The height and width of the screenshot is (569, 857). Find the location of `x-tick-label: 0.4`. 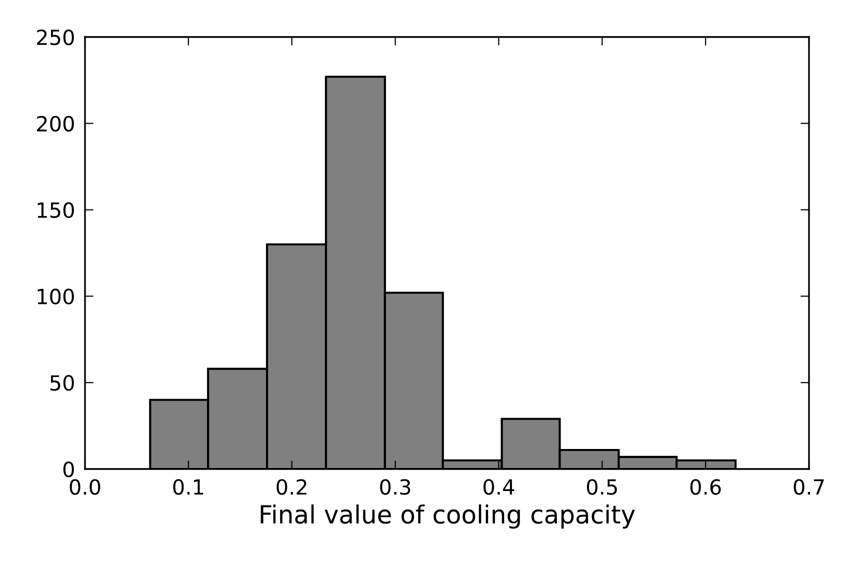

x-tick-label: 0.4 is located at coordinates (499, 487).